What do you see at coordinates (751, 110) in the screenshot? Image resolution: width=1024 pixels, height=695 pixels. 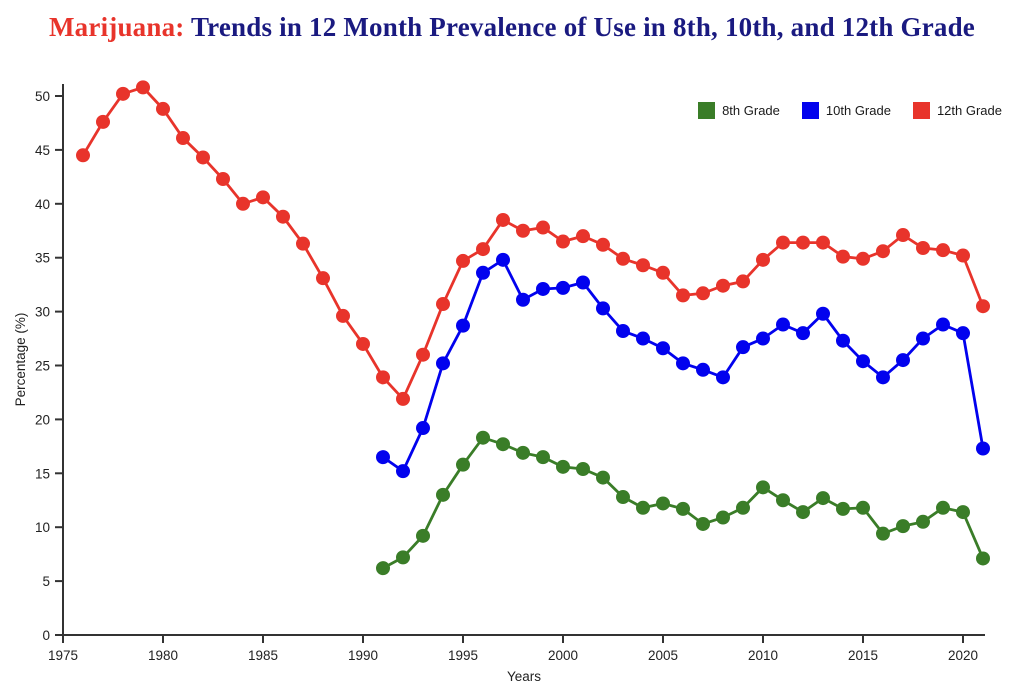 I see `legend-label-8th-grade: 8th Grade` at bounding box center [751, 110].